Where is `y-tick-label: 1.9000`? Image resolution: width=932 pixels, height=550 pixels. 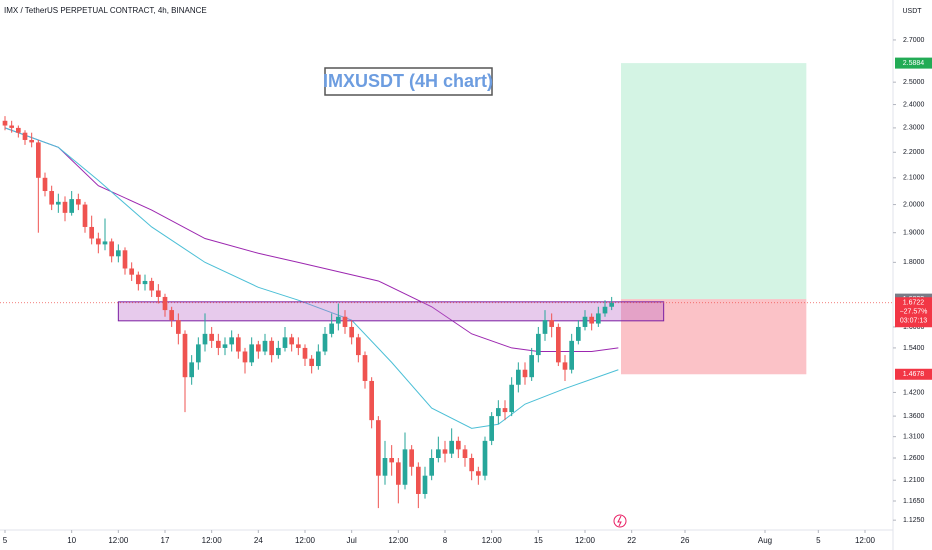 y-tick-label: 1.9000 is located at coordinates (914, 233).